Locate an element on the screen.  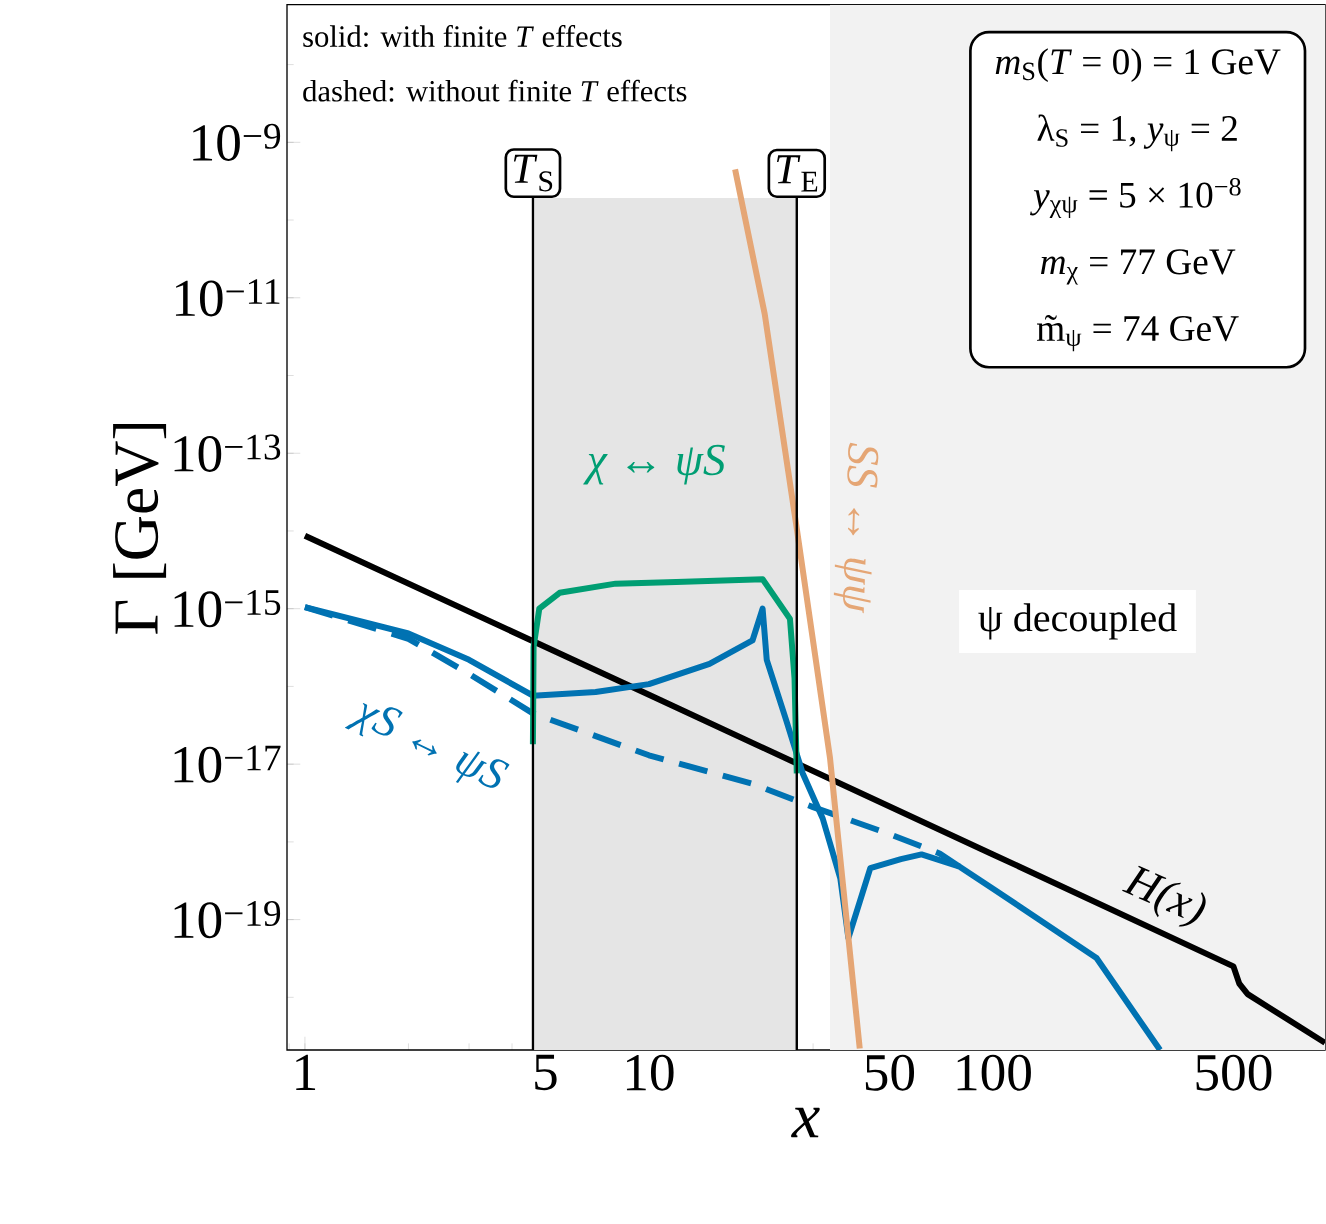
y-tick-label: 10$^{−11}$ is located at coordinates (227, 298).